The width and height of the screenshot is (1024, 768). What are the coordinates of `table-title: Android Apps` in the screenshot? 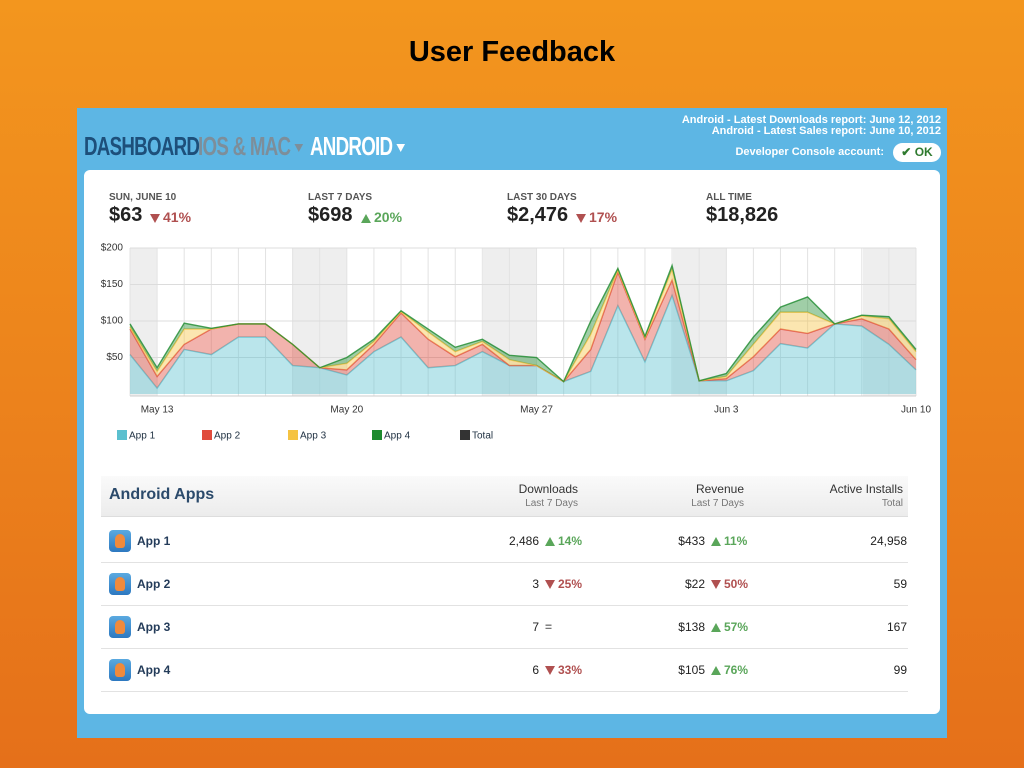 It's located at (162, 494).